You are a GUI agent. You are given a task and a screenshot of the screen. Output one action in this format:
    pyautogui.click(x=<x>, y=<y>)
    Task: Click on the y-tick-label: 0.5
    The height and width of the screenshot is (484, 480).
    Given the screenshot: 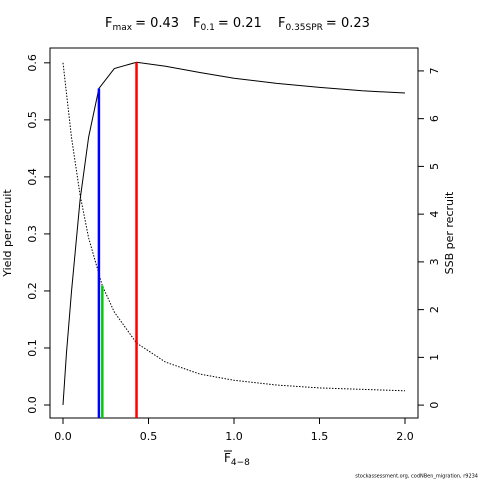 What is the action you would take?
    pyautogui.click(x=32, y=120)
    